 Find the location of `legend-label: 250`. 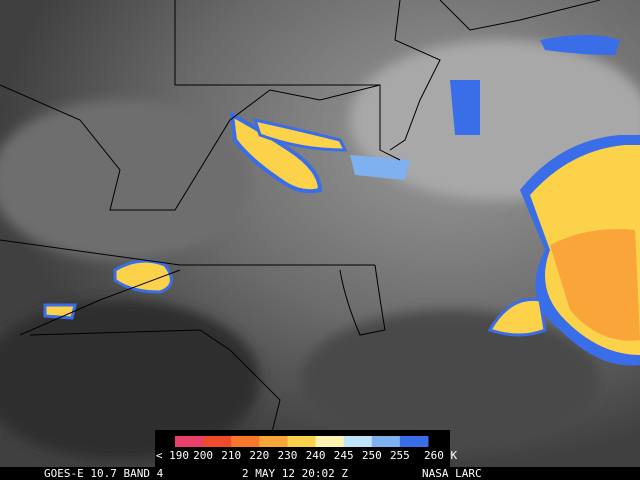

legend-label: 250 is located at coordinates (372, 455).